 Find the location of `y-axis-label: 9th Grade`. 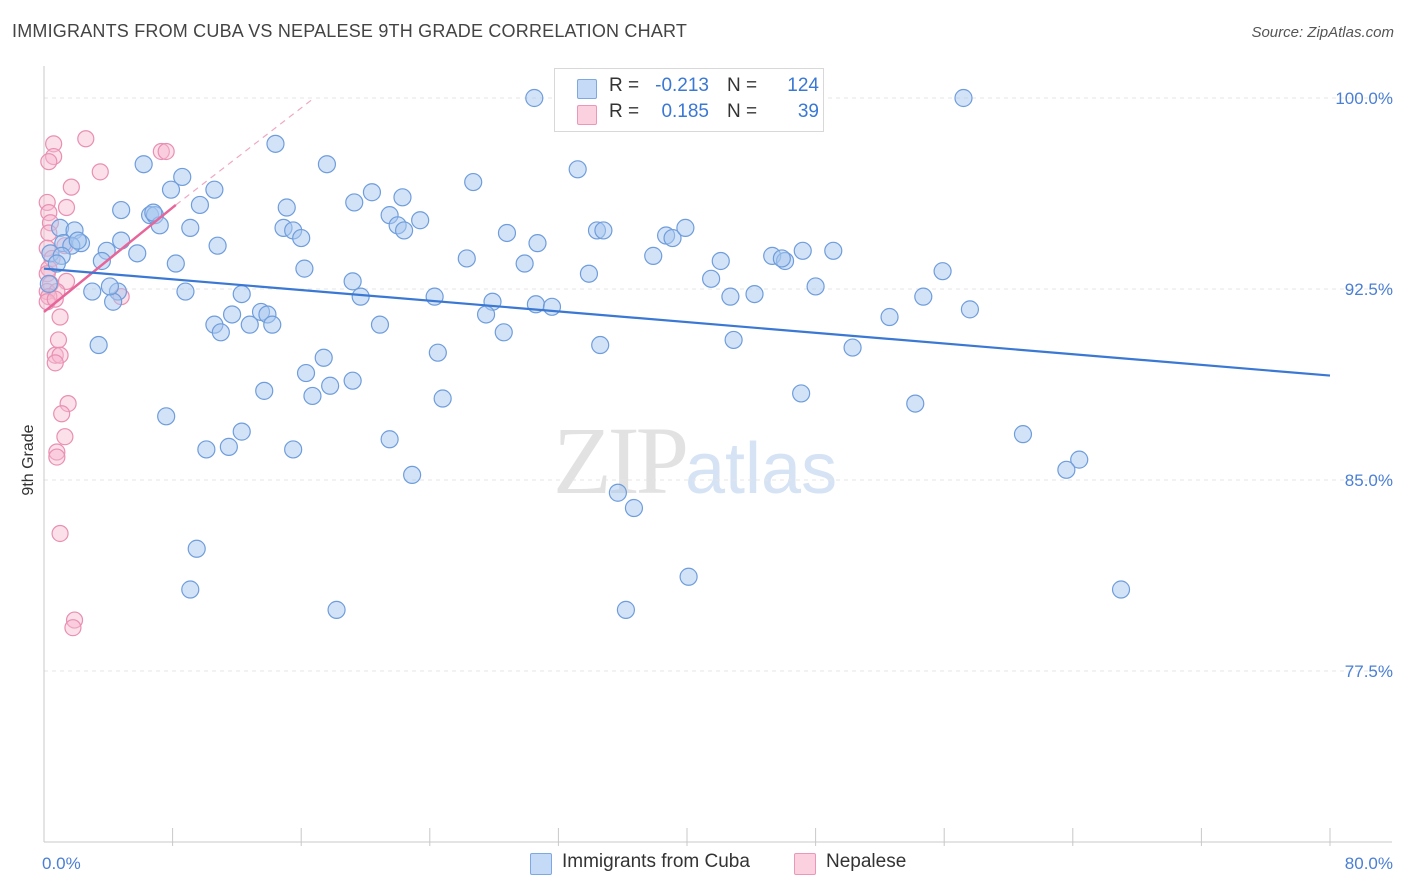

y-axis-label: 9th Grade is located at coordinates (28, 459).